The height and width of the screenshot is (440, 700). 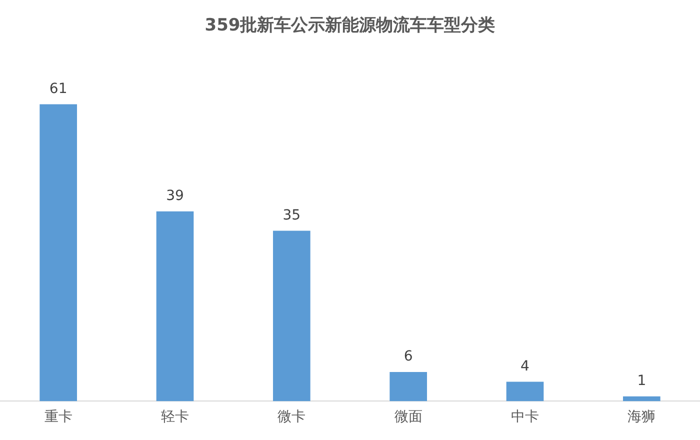 What do you see at coordinates (58, 417) in the screenshot?
I see `x-tick-label: 重卡` at bounding box center [58, 417].